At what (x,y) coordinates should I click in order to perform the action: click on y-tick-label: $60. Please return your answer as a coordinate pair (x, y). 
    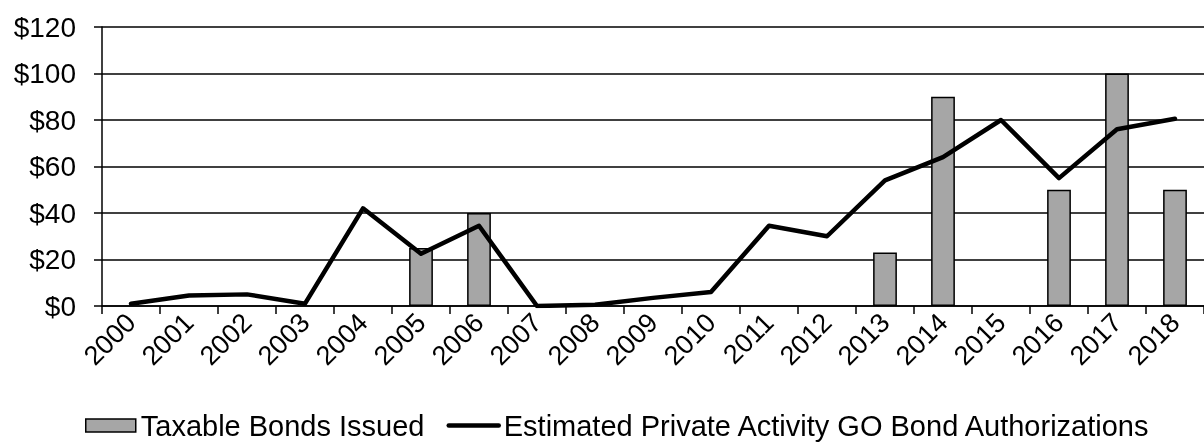
    Looking at the image, I should click on (52, 166).